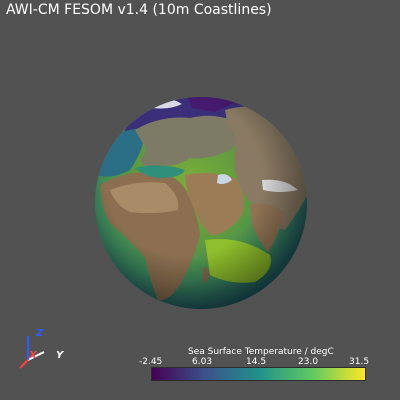 The height and width of the screenshot is (400, 400). I want to click on colorbar-tick-2: 14.5, so click(256, 362).